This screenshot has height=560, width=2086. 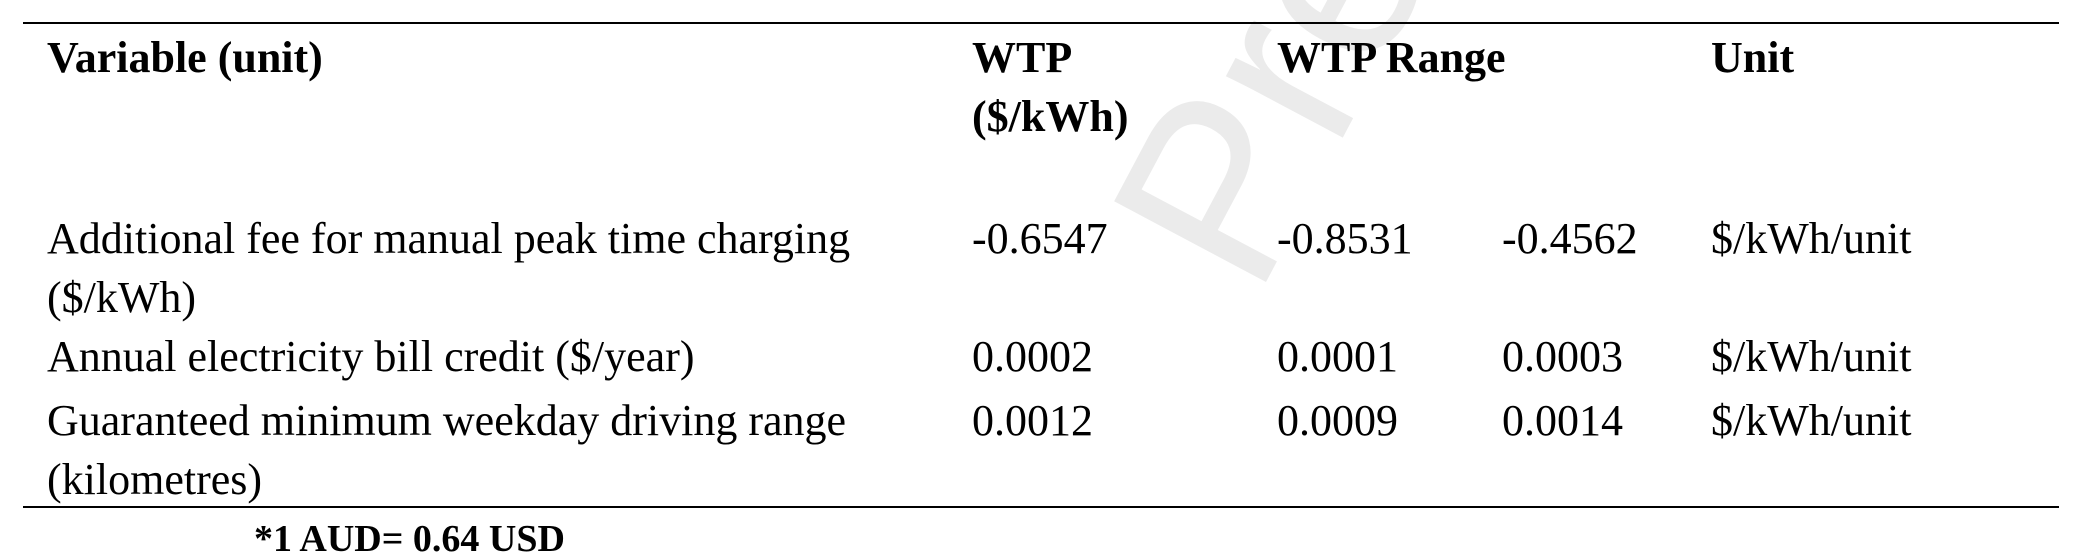 What do you see at coordinates (1032, 356) in the screenshot?
I see `cell: 0.0002` at bounding box center [1032, 356].